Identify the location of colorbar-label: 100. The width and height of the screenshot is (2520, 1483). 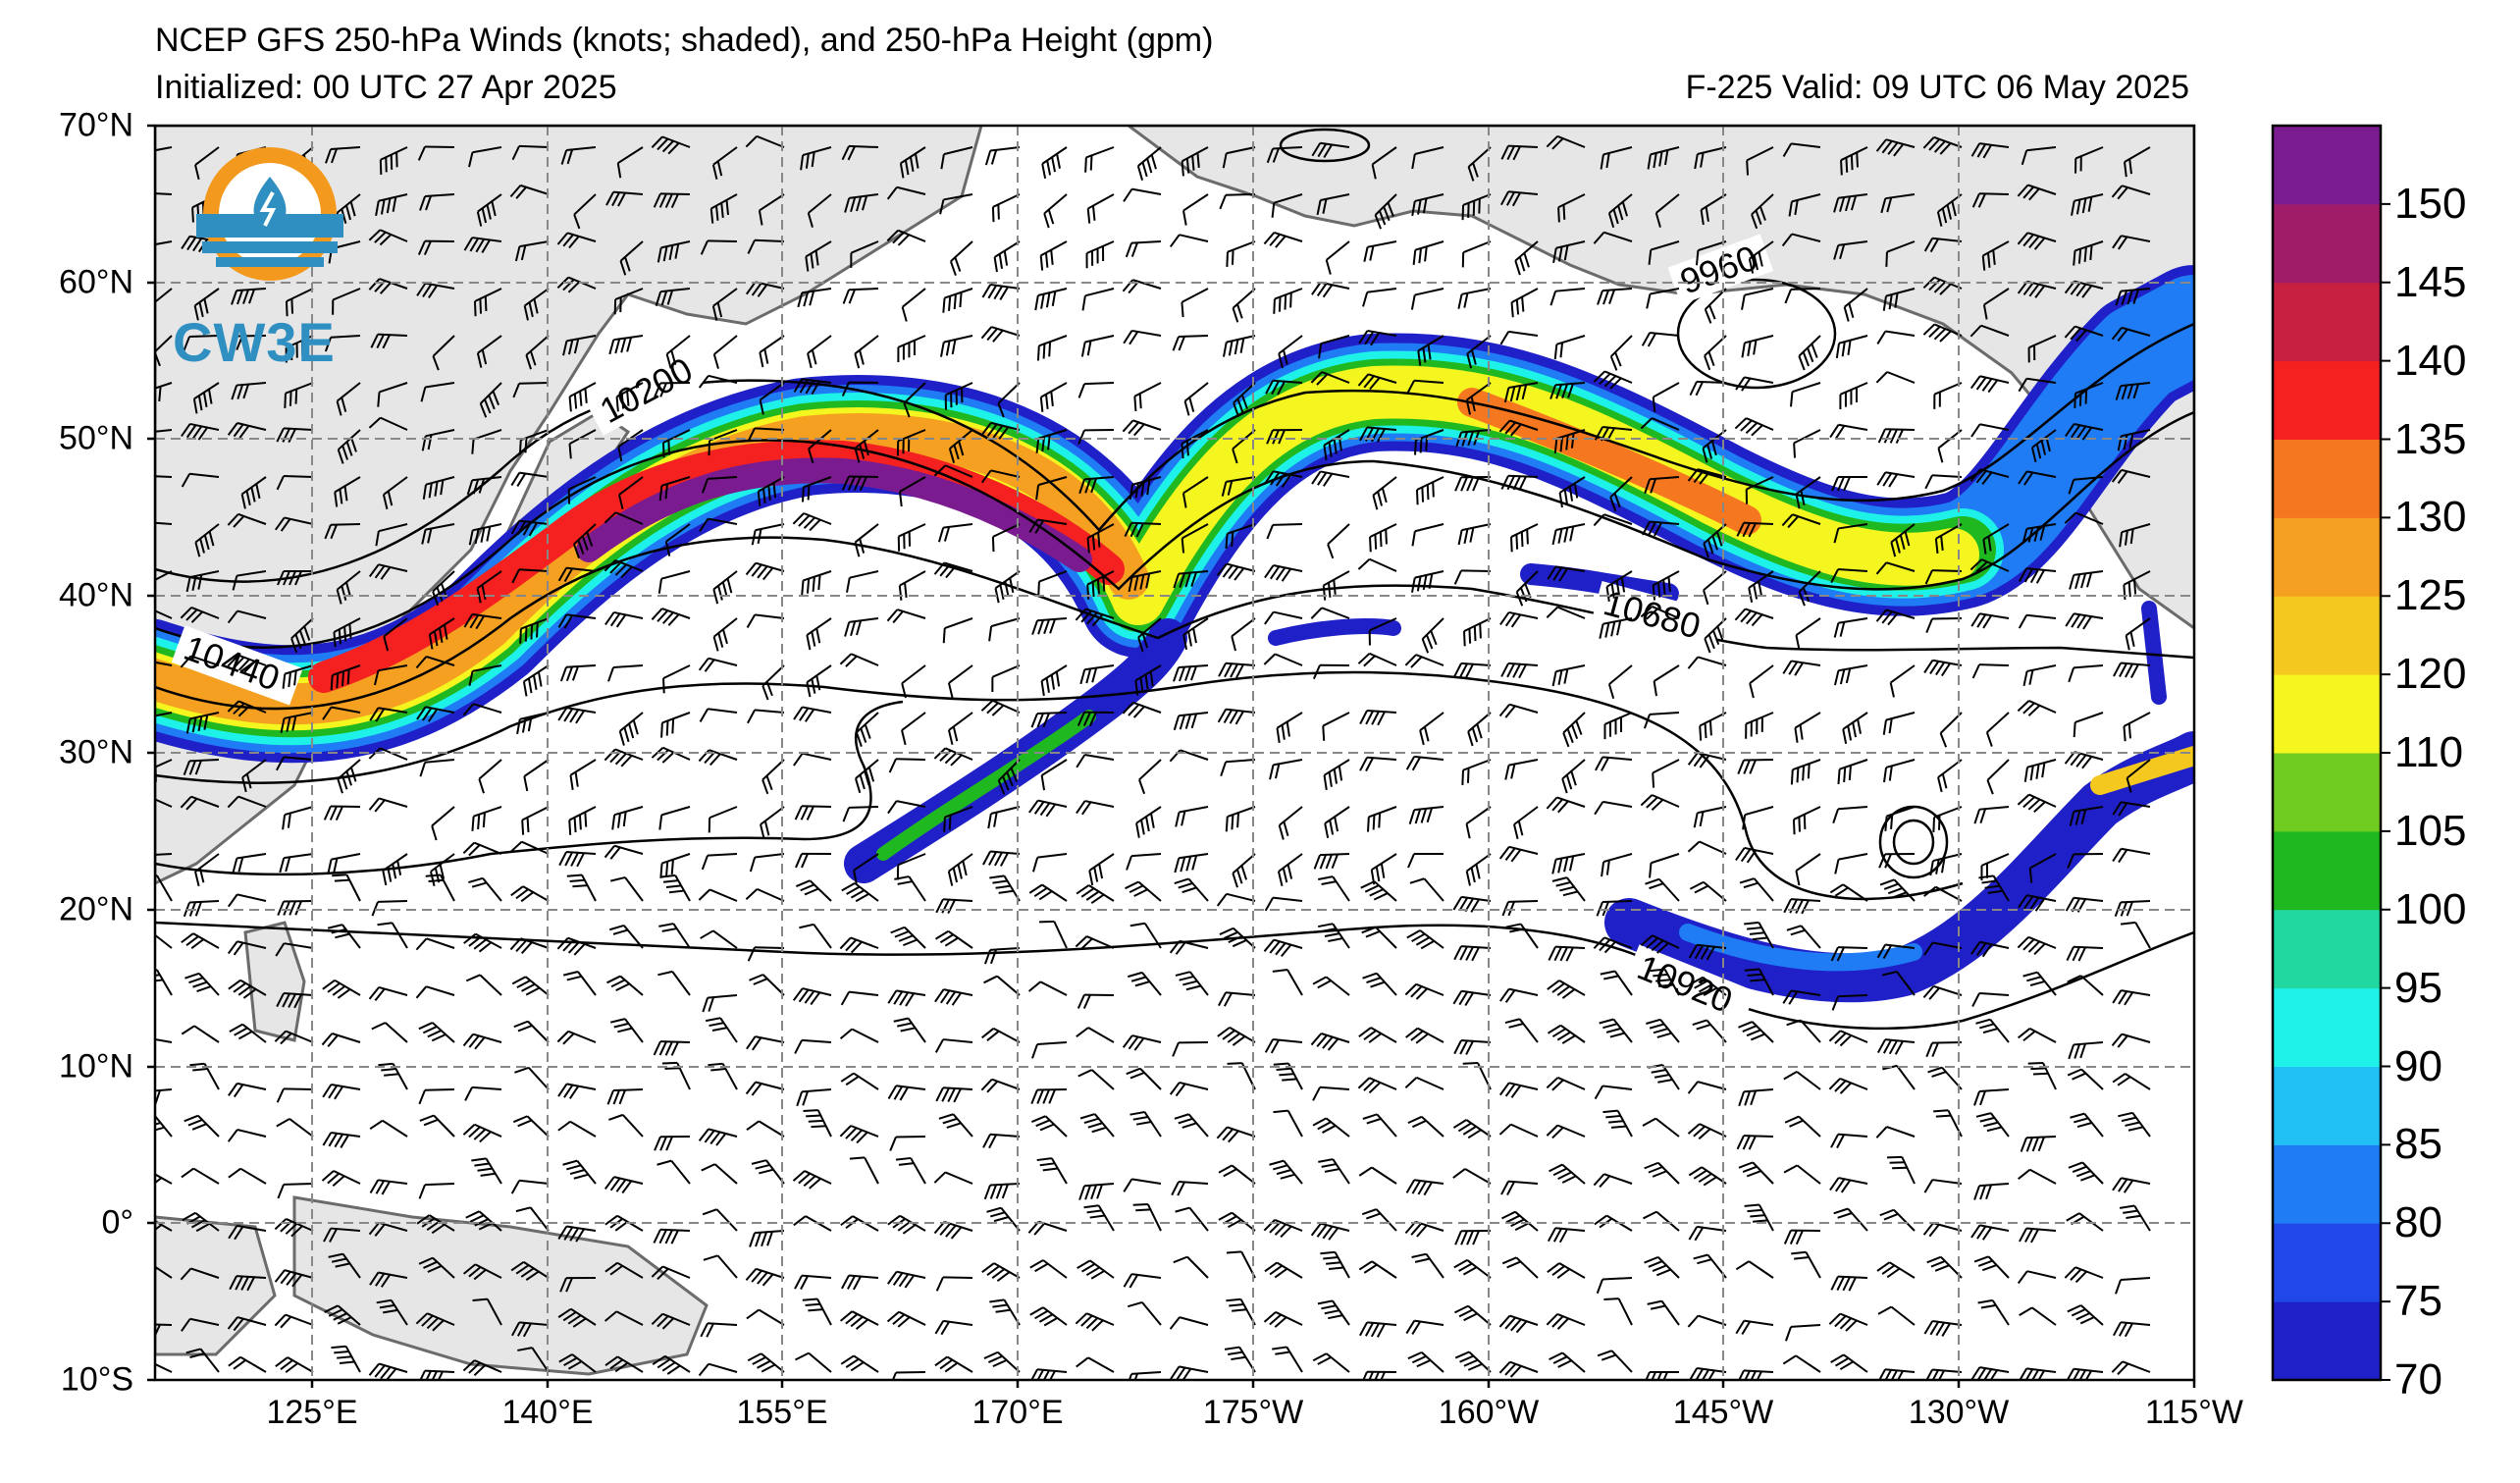
(2430, 908).